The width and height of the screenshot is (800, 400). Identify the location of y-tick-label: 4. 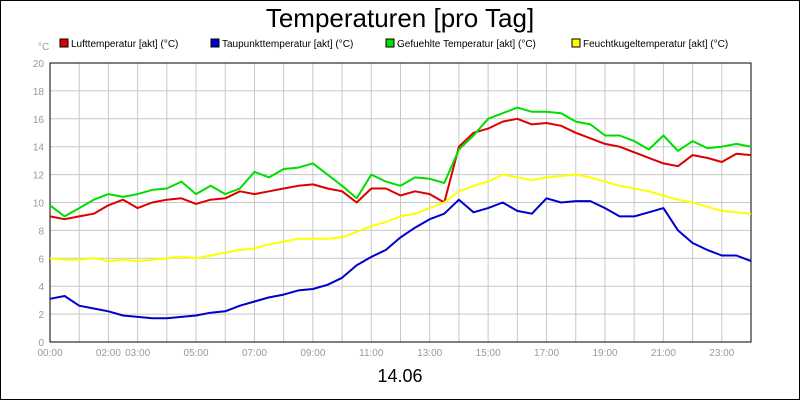
(41, 287).